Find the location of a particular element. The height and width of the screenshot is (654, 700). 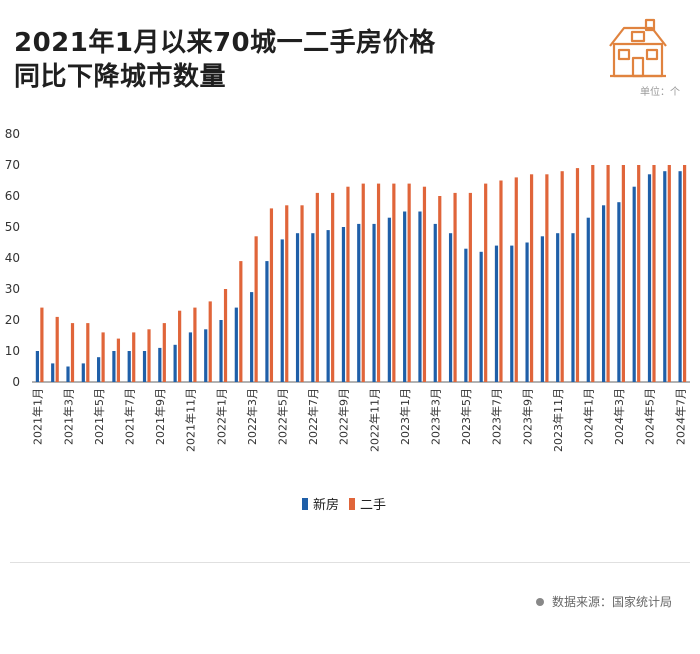

x-tick-label: 2024年5月 is located at coordinates (650, 416).